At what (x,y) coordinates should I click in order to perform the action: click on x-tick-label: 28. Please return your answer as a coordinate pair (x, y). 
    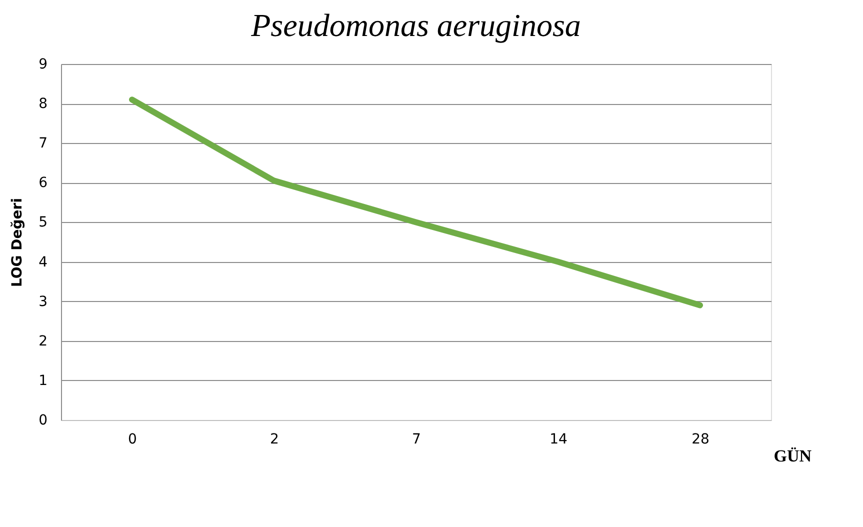
    Looking at the image, I should click on (701, 440).